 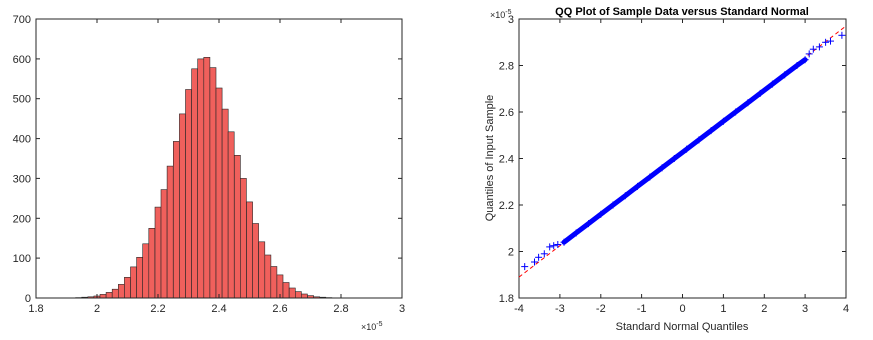 I want to click on histogram-y-tick-label: 300, so click(x=22, y=179).